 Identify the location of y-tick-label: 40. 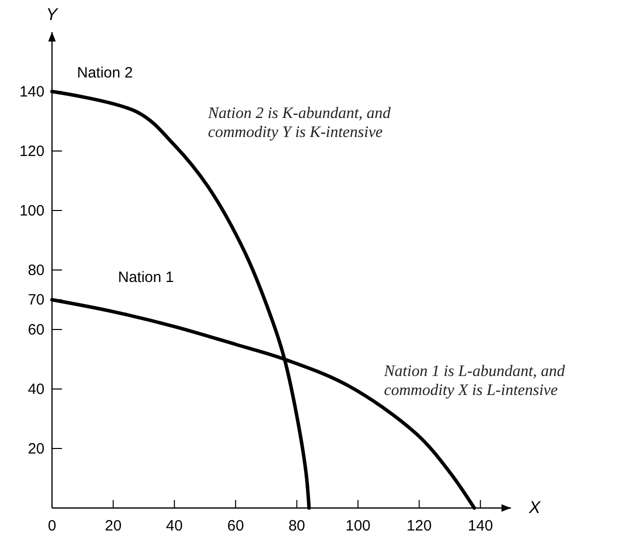
(36, 389).